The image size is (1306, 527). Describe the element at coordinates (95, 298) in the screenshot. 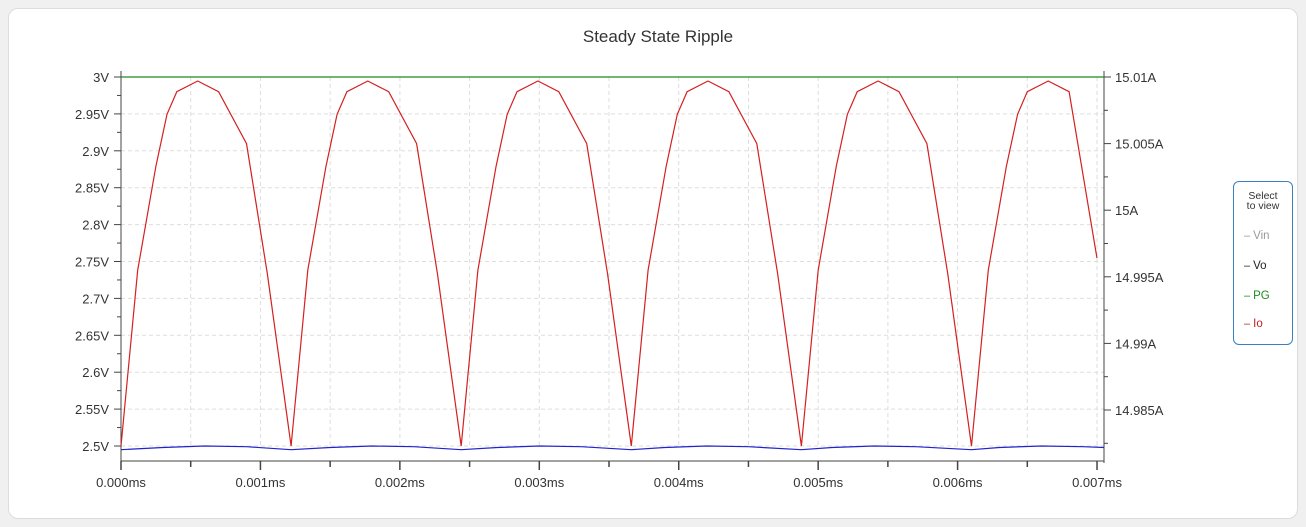

I see `left-tick-label: 2.7V` at that location.